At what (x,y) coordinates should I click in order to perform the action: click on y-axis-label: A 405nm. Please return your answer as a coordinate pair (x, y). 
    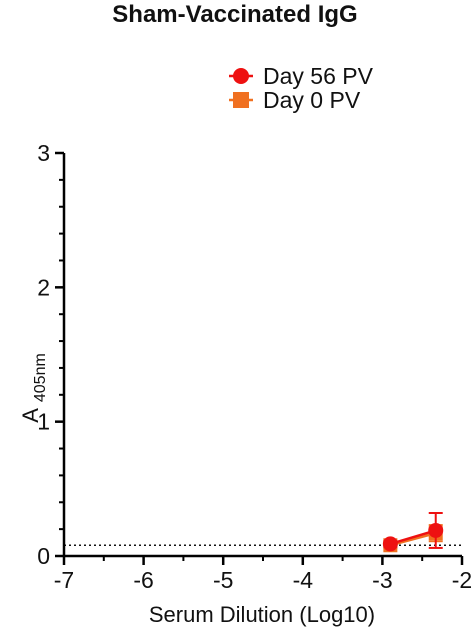
    Looking at the image, I should click on (33, 388).